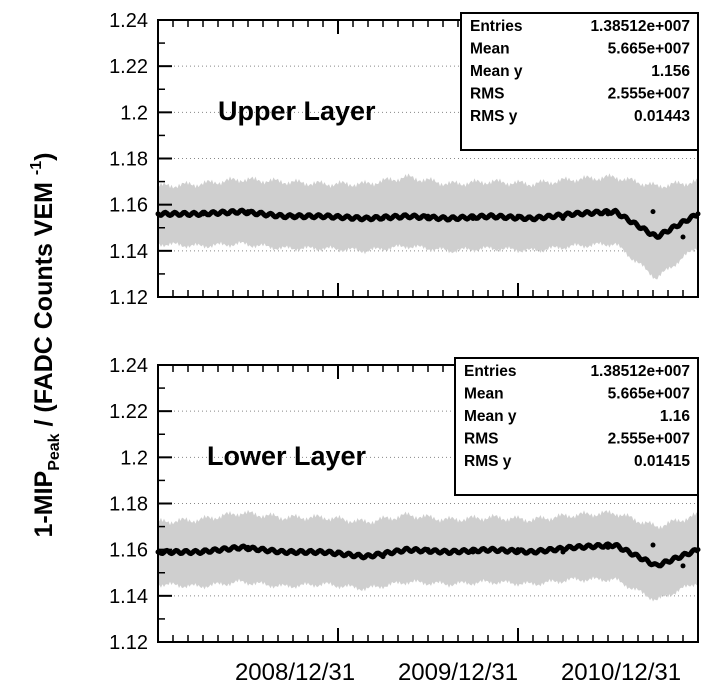 The image size is (727, 692). I want to click on upper-y-tick-label: 1.22, so click(128, 67).